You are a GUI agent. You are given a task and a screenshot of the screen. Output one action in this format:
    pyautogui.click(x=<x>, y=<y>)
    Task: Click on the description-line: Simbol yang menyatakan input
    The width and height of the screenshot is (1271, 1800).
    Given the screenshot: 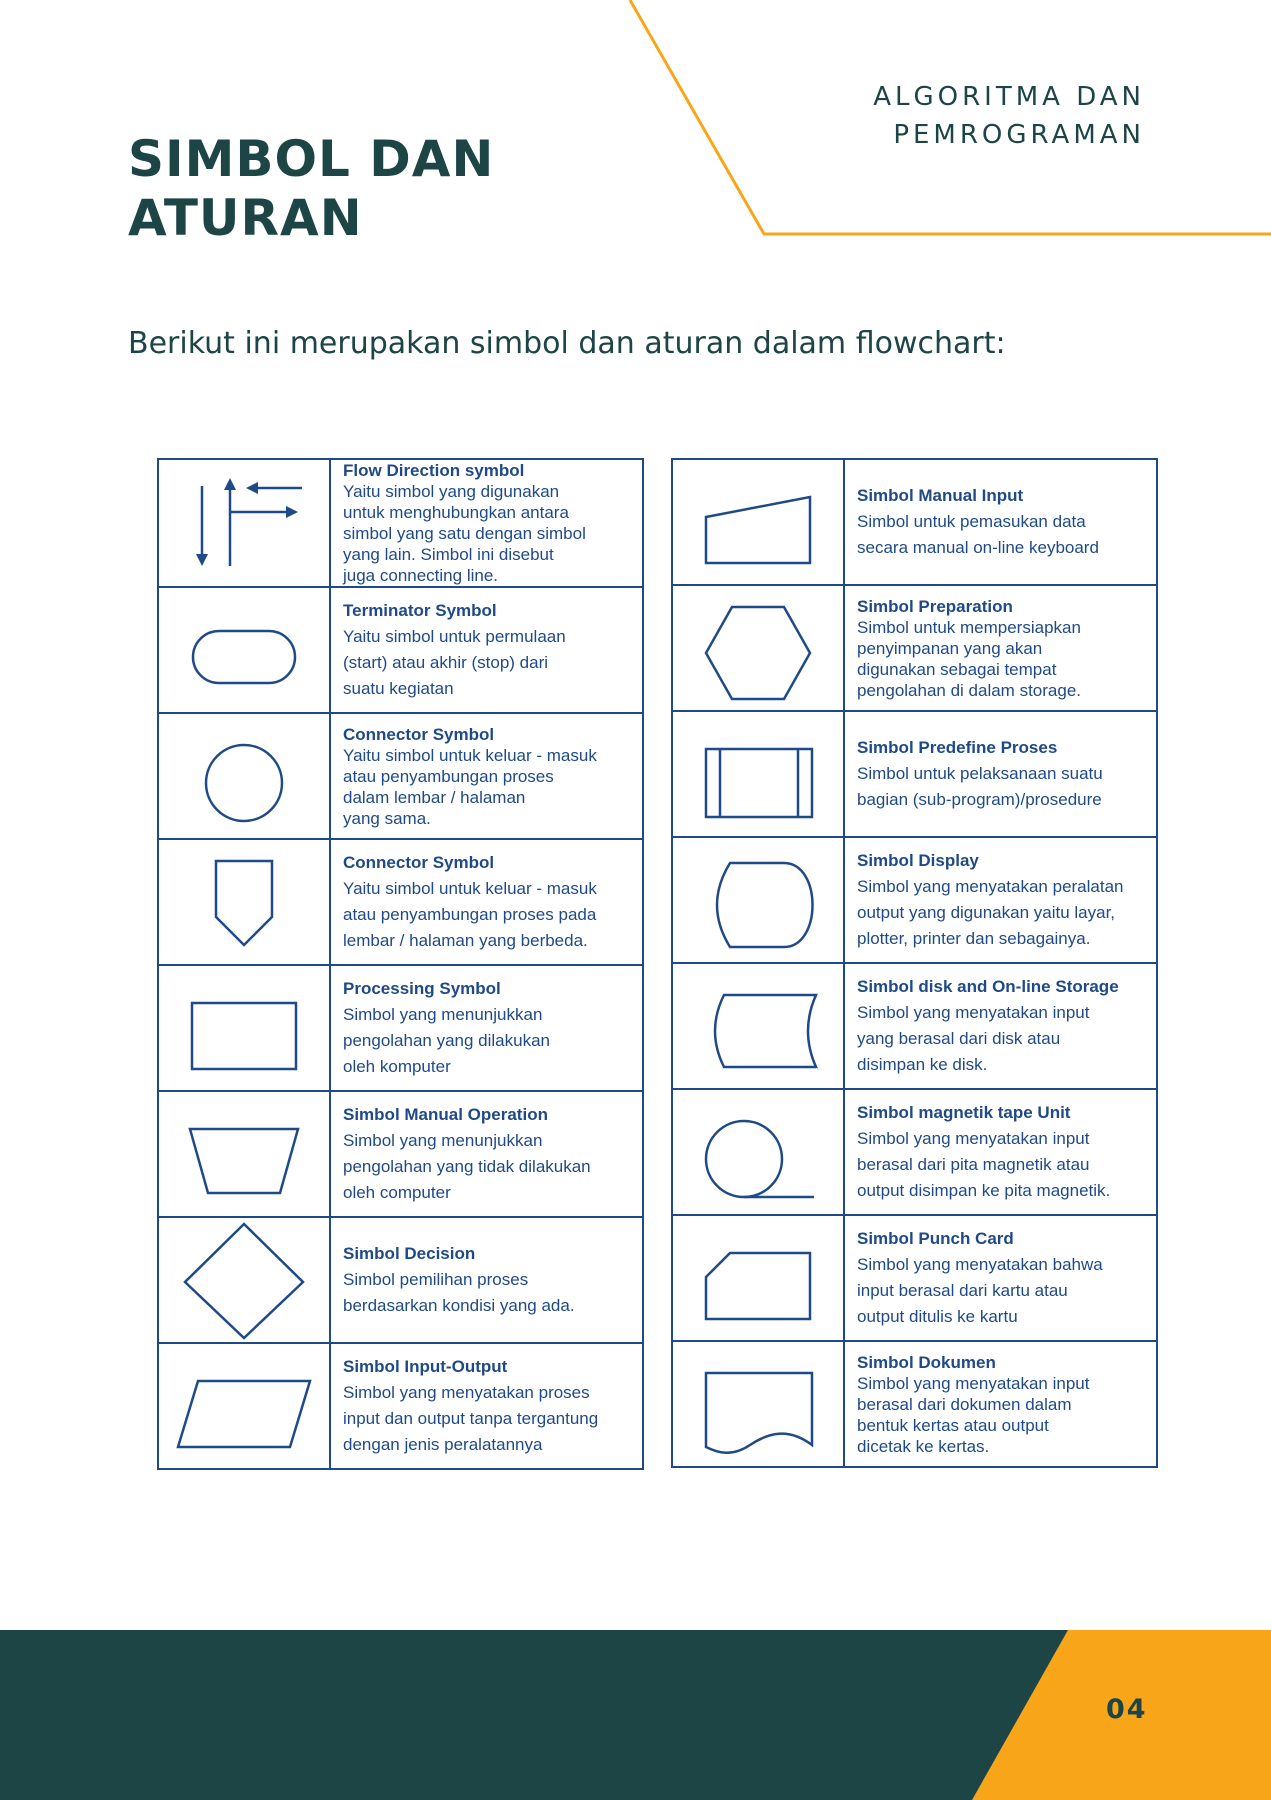 What is the action you would take?
    pyautogui.click(x=973, y=1012)
    